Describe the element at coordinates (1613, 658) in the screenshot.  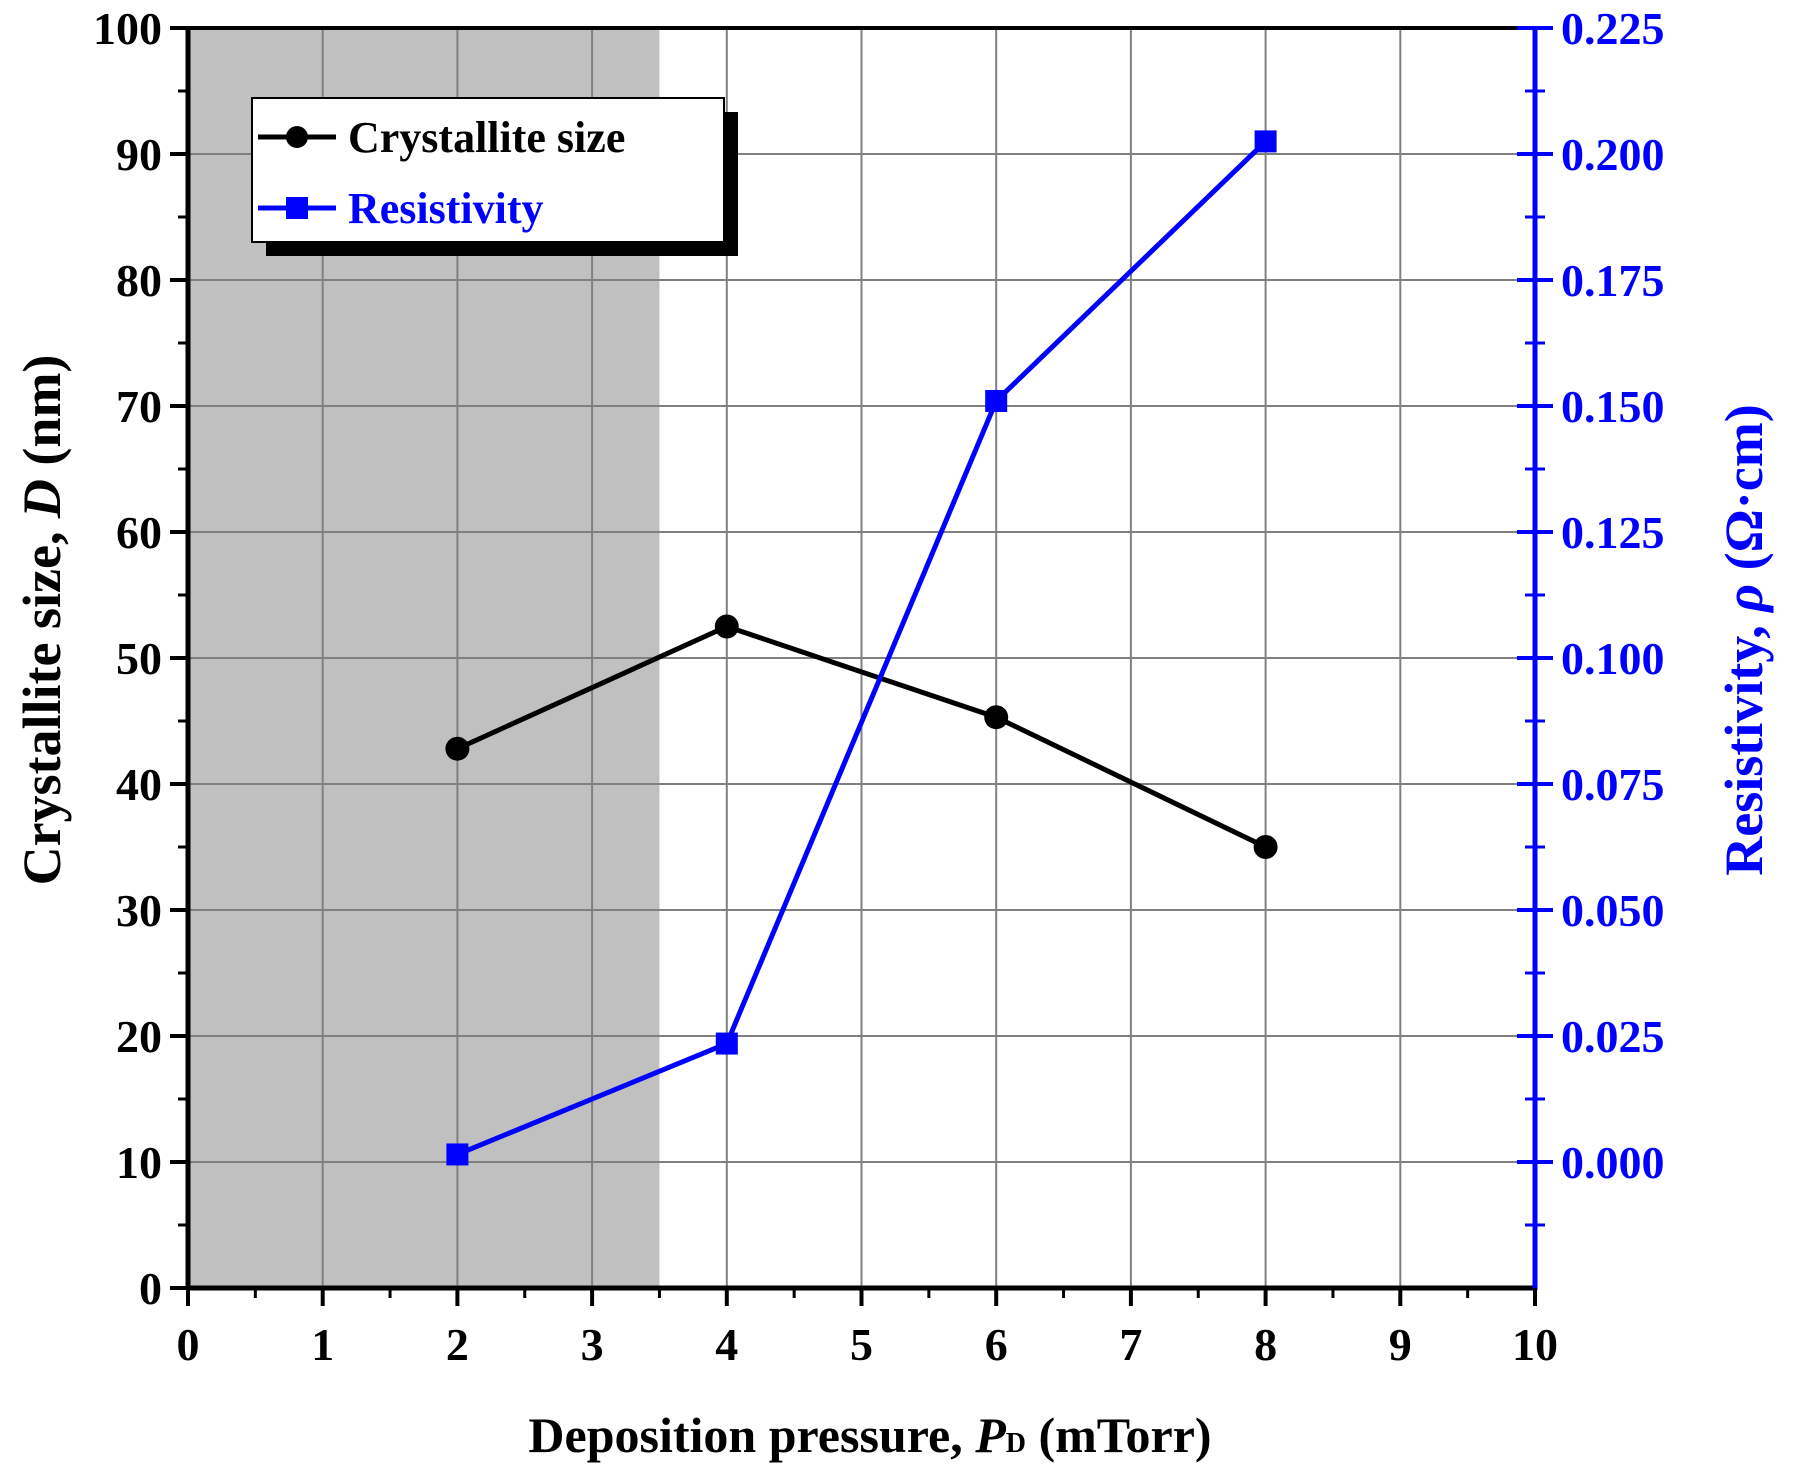
I see `right-y-tick-label: 0.100` at that location.